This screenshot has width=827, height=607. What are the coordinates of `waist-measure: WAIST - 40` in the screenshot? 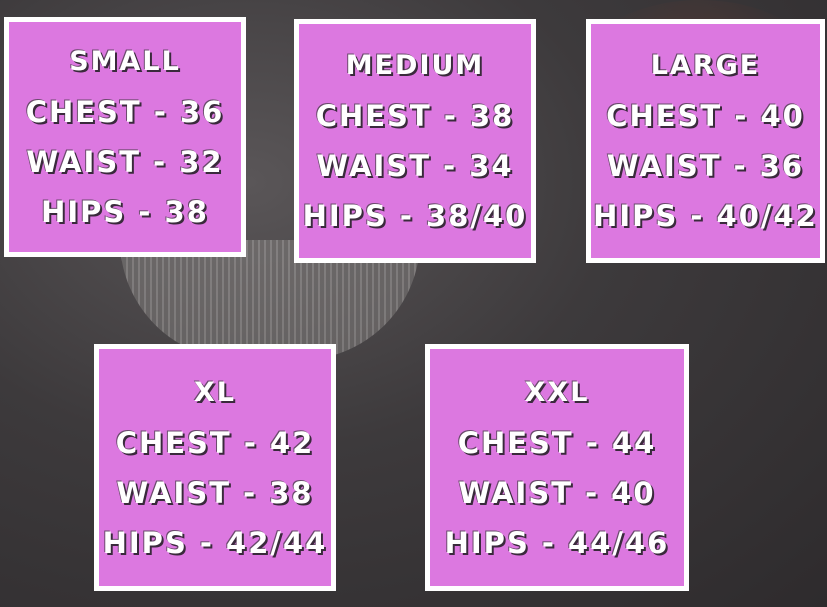 It's located at (557, 492).